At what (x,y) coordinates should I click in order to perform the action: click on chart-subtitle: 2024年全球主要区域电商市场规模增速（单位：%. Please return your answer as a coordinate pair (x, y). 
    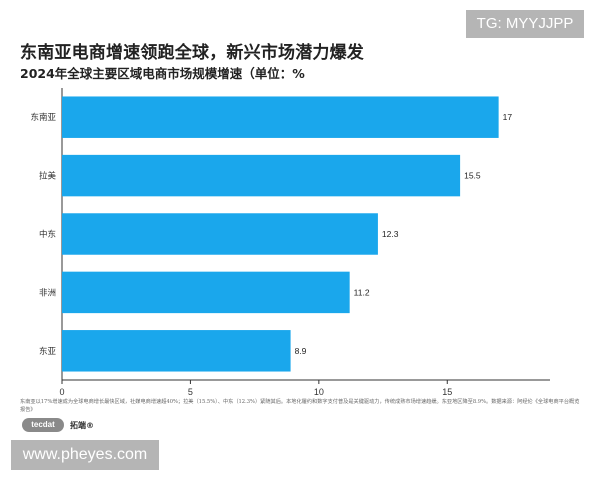
    Looking at the image, I should click on (162, 73).